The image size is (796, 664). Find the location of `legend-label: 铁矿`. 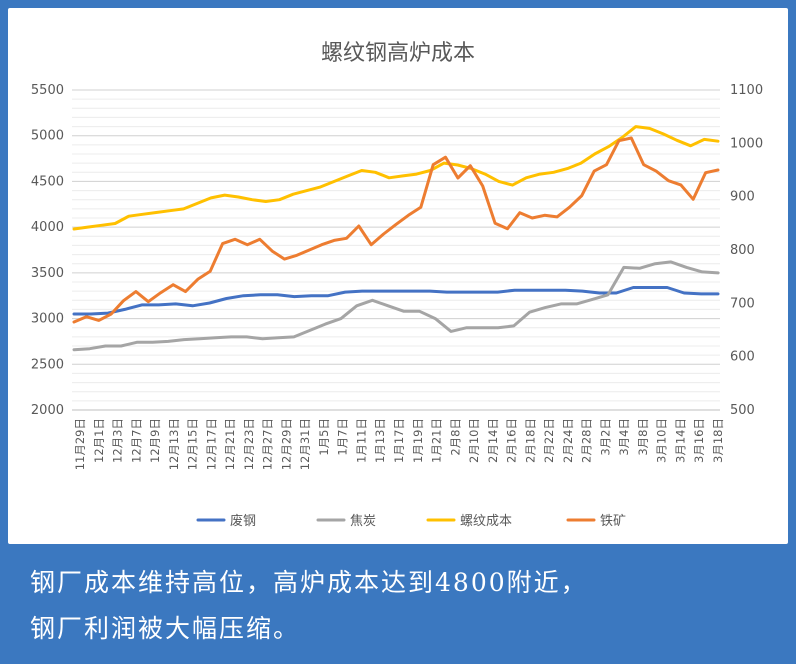

legend-label: 铁矿 is located at coordinates (613, 521).